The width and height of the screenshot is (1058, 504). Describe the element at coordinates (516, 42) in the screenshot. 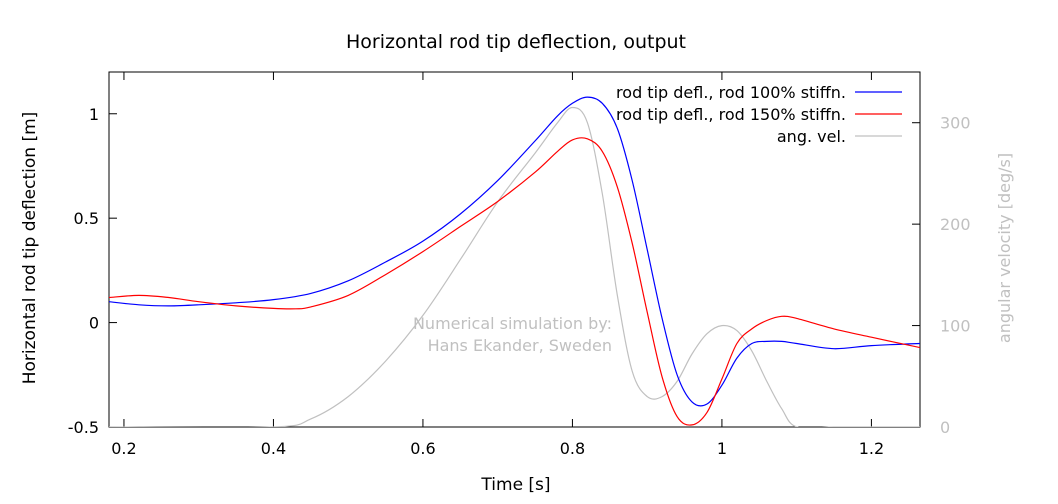

I see `chart-title: Horizontal rod tip deflection, output` at that location.